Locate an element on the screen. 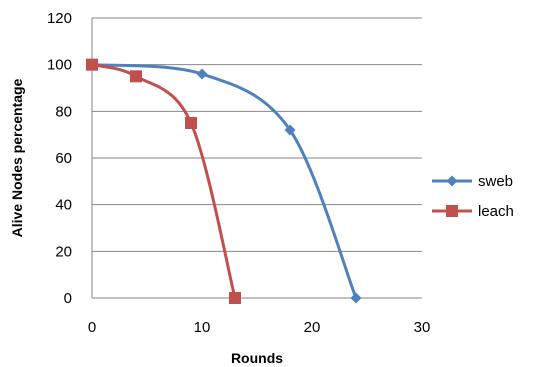  x-axis-title: Rounds is located at coordinates (257, 358).